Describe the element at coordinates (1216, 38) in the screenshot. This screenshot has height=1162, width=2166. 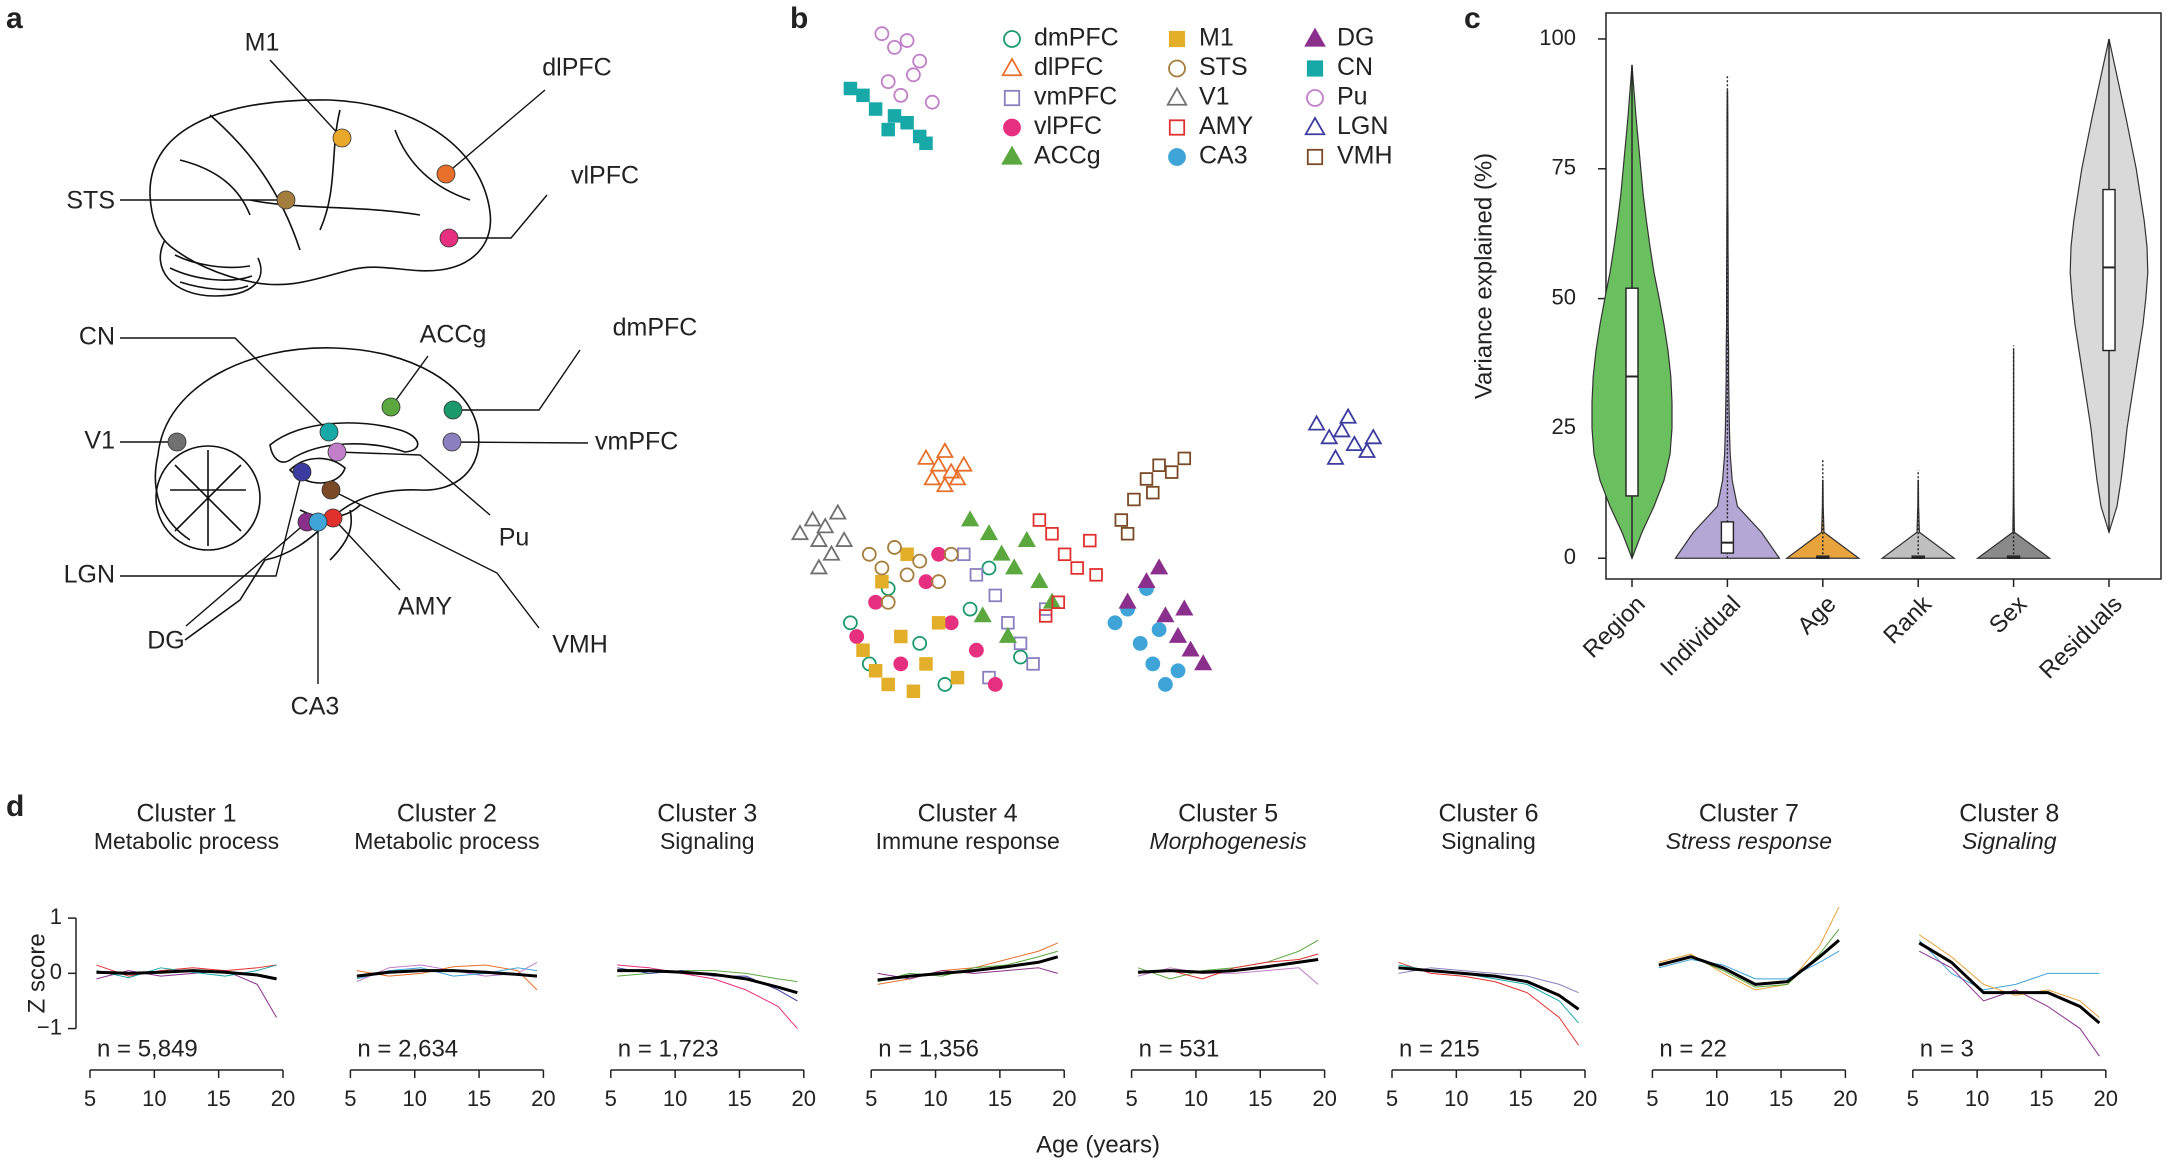
I see `legend-label: M1` at that location.